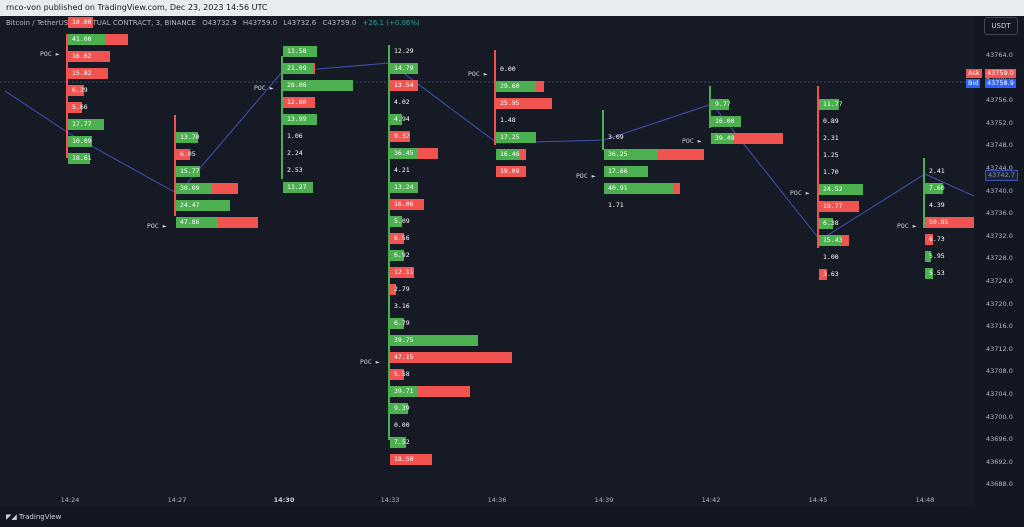 This screenshot has height=527, width=1024. Describe the element at coordinates (82, 56) in the screenshot. I see `volume-value: 16.62` at that location.